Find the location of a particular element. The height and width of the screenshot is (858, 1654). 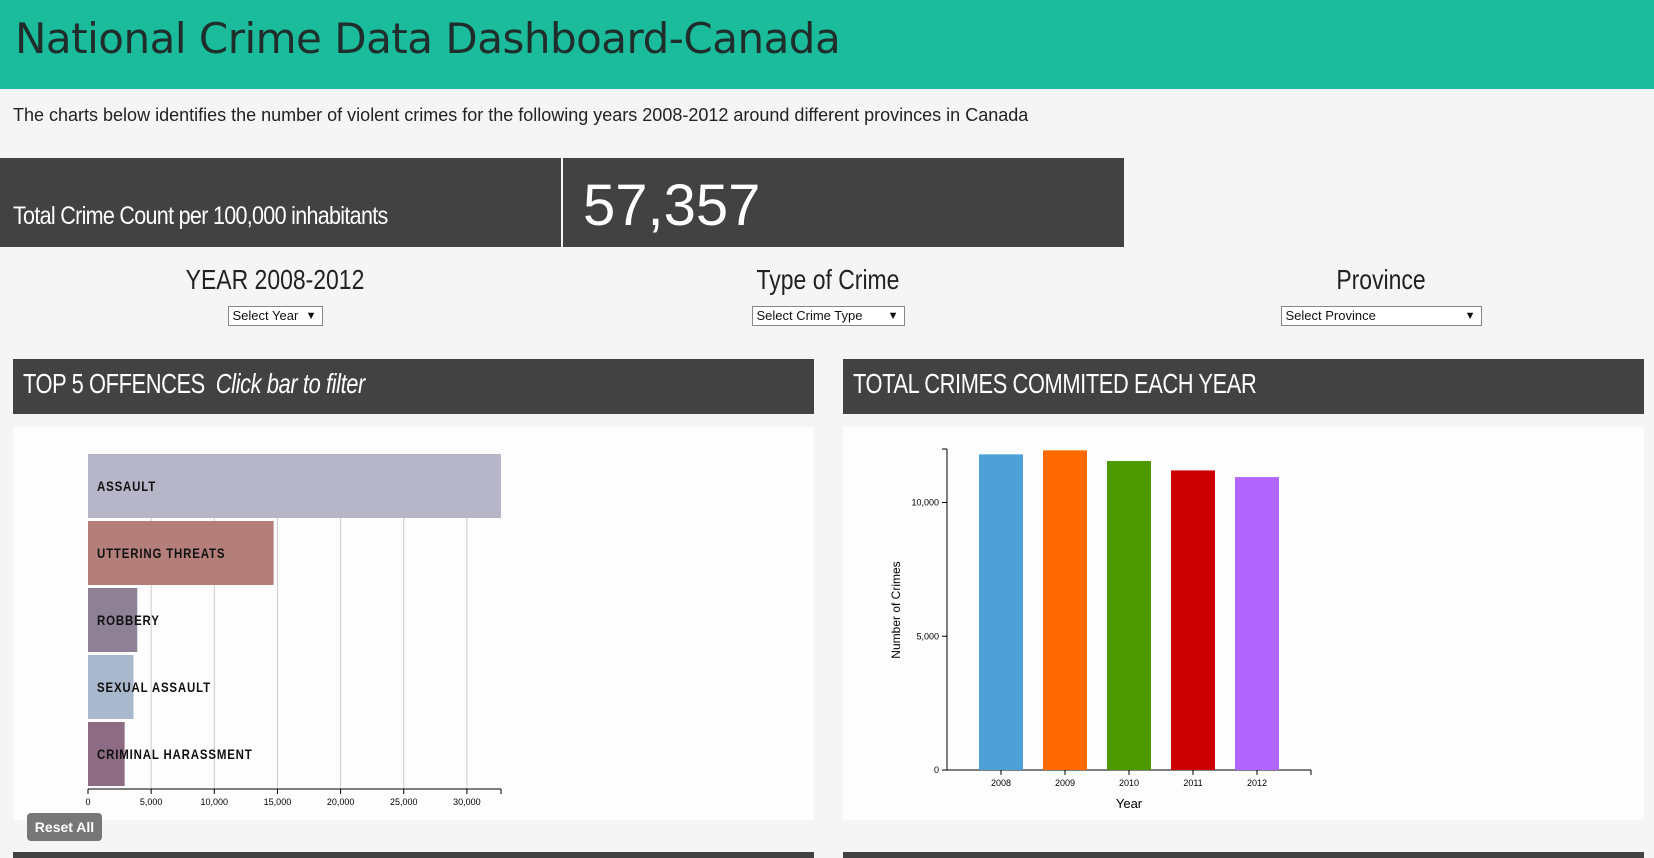

province-filter: Province Select Province ▼ is located at coordinates (1381, 295).